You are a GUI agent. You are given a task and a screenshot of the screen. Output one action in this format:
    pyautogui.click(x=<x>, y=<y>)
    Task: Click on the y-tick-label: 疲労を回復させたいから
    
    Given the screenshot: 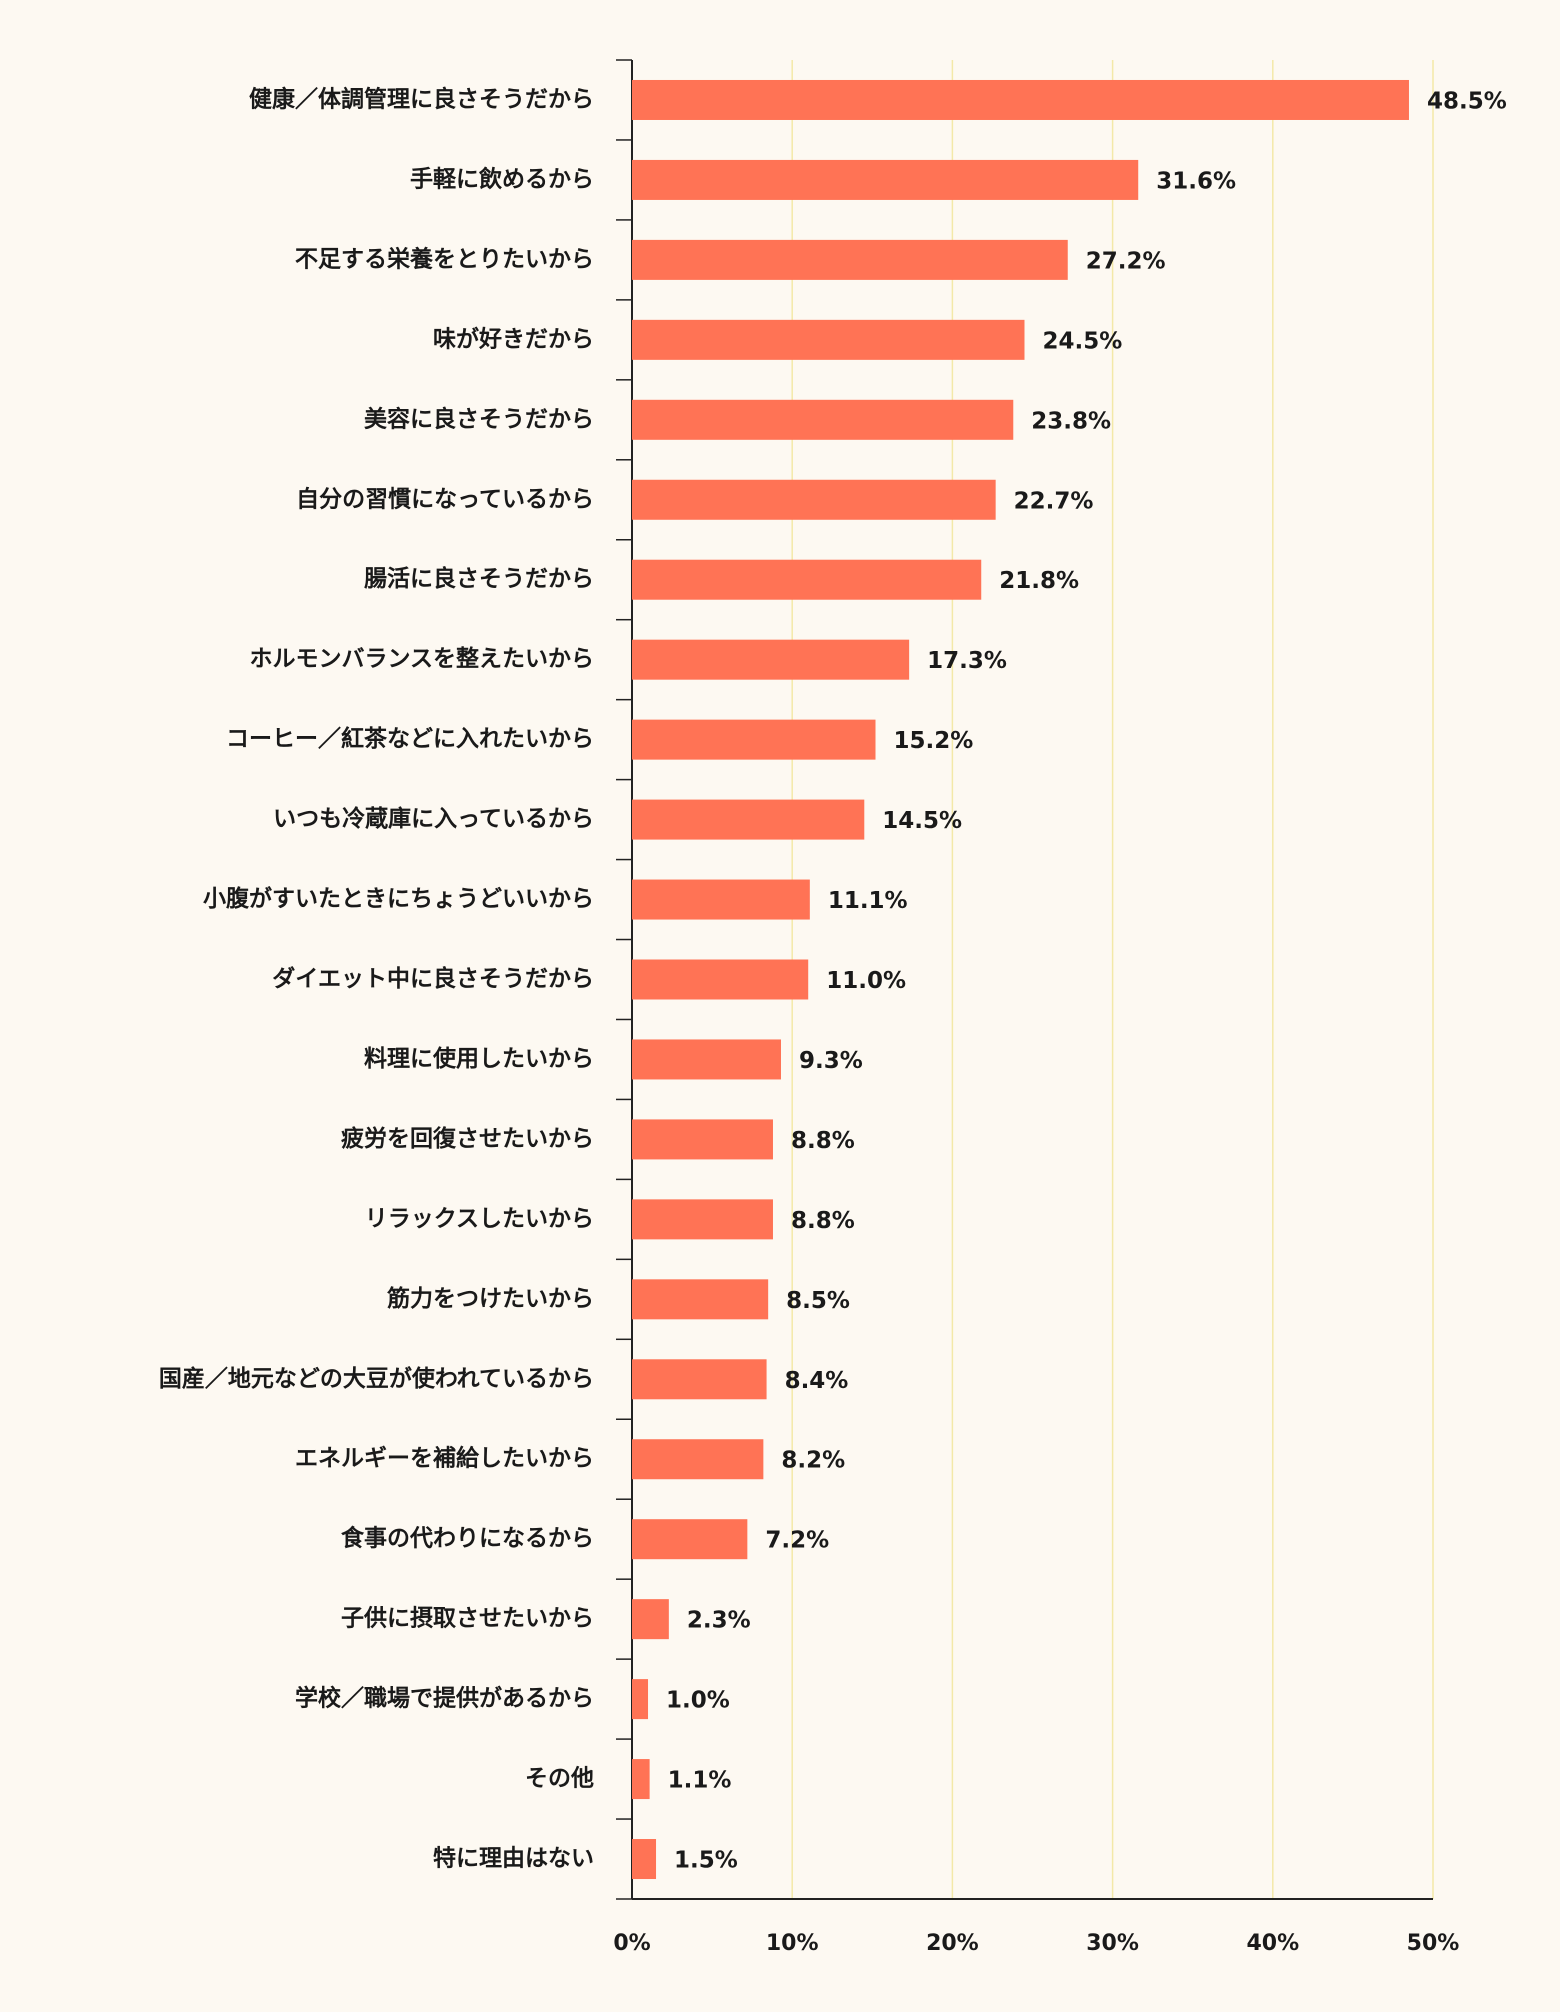 What is the action you would take?
    pyautogui.click(x=467, y=1138)
    